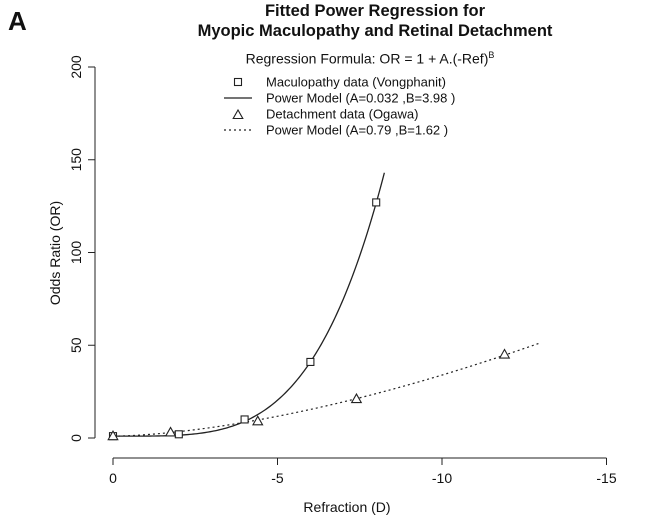  Describe the element at coordinates (442, 478) in the screenshot. I see `x-tick-label: -10` at that location.